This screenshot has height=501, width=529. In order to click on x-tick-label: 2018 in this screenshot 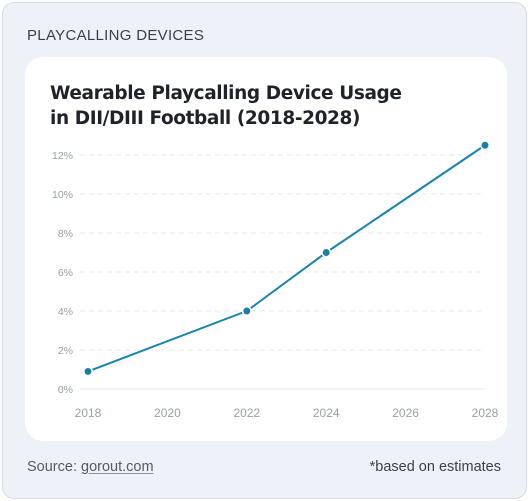, I will do `click(88, 413)`.